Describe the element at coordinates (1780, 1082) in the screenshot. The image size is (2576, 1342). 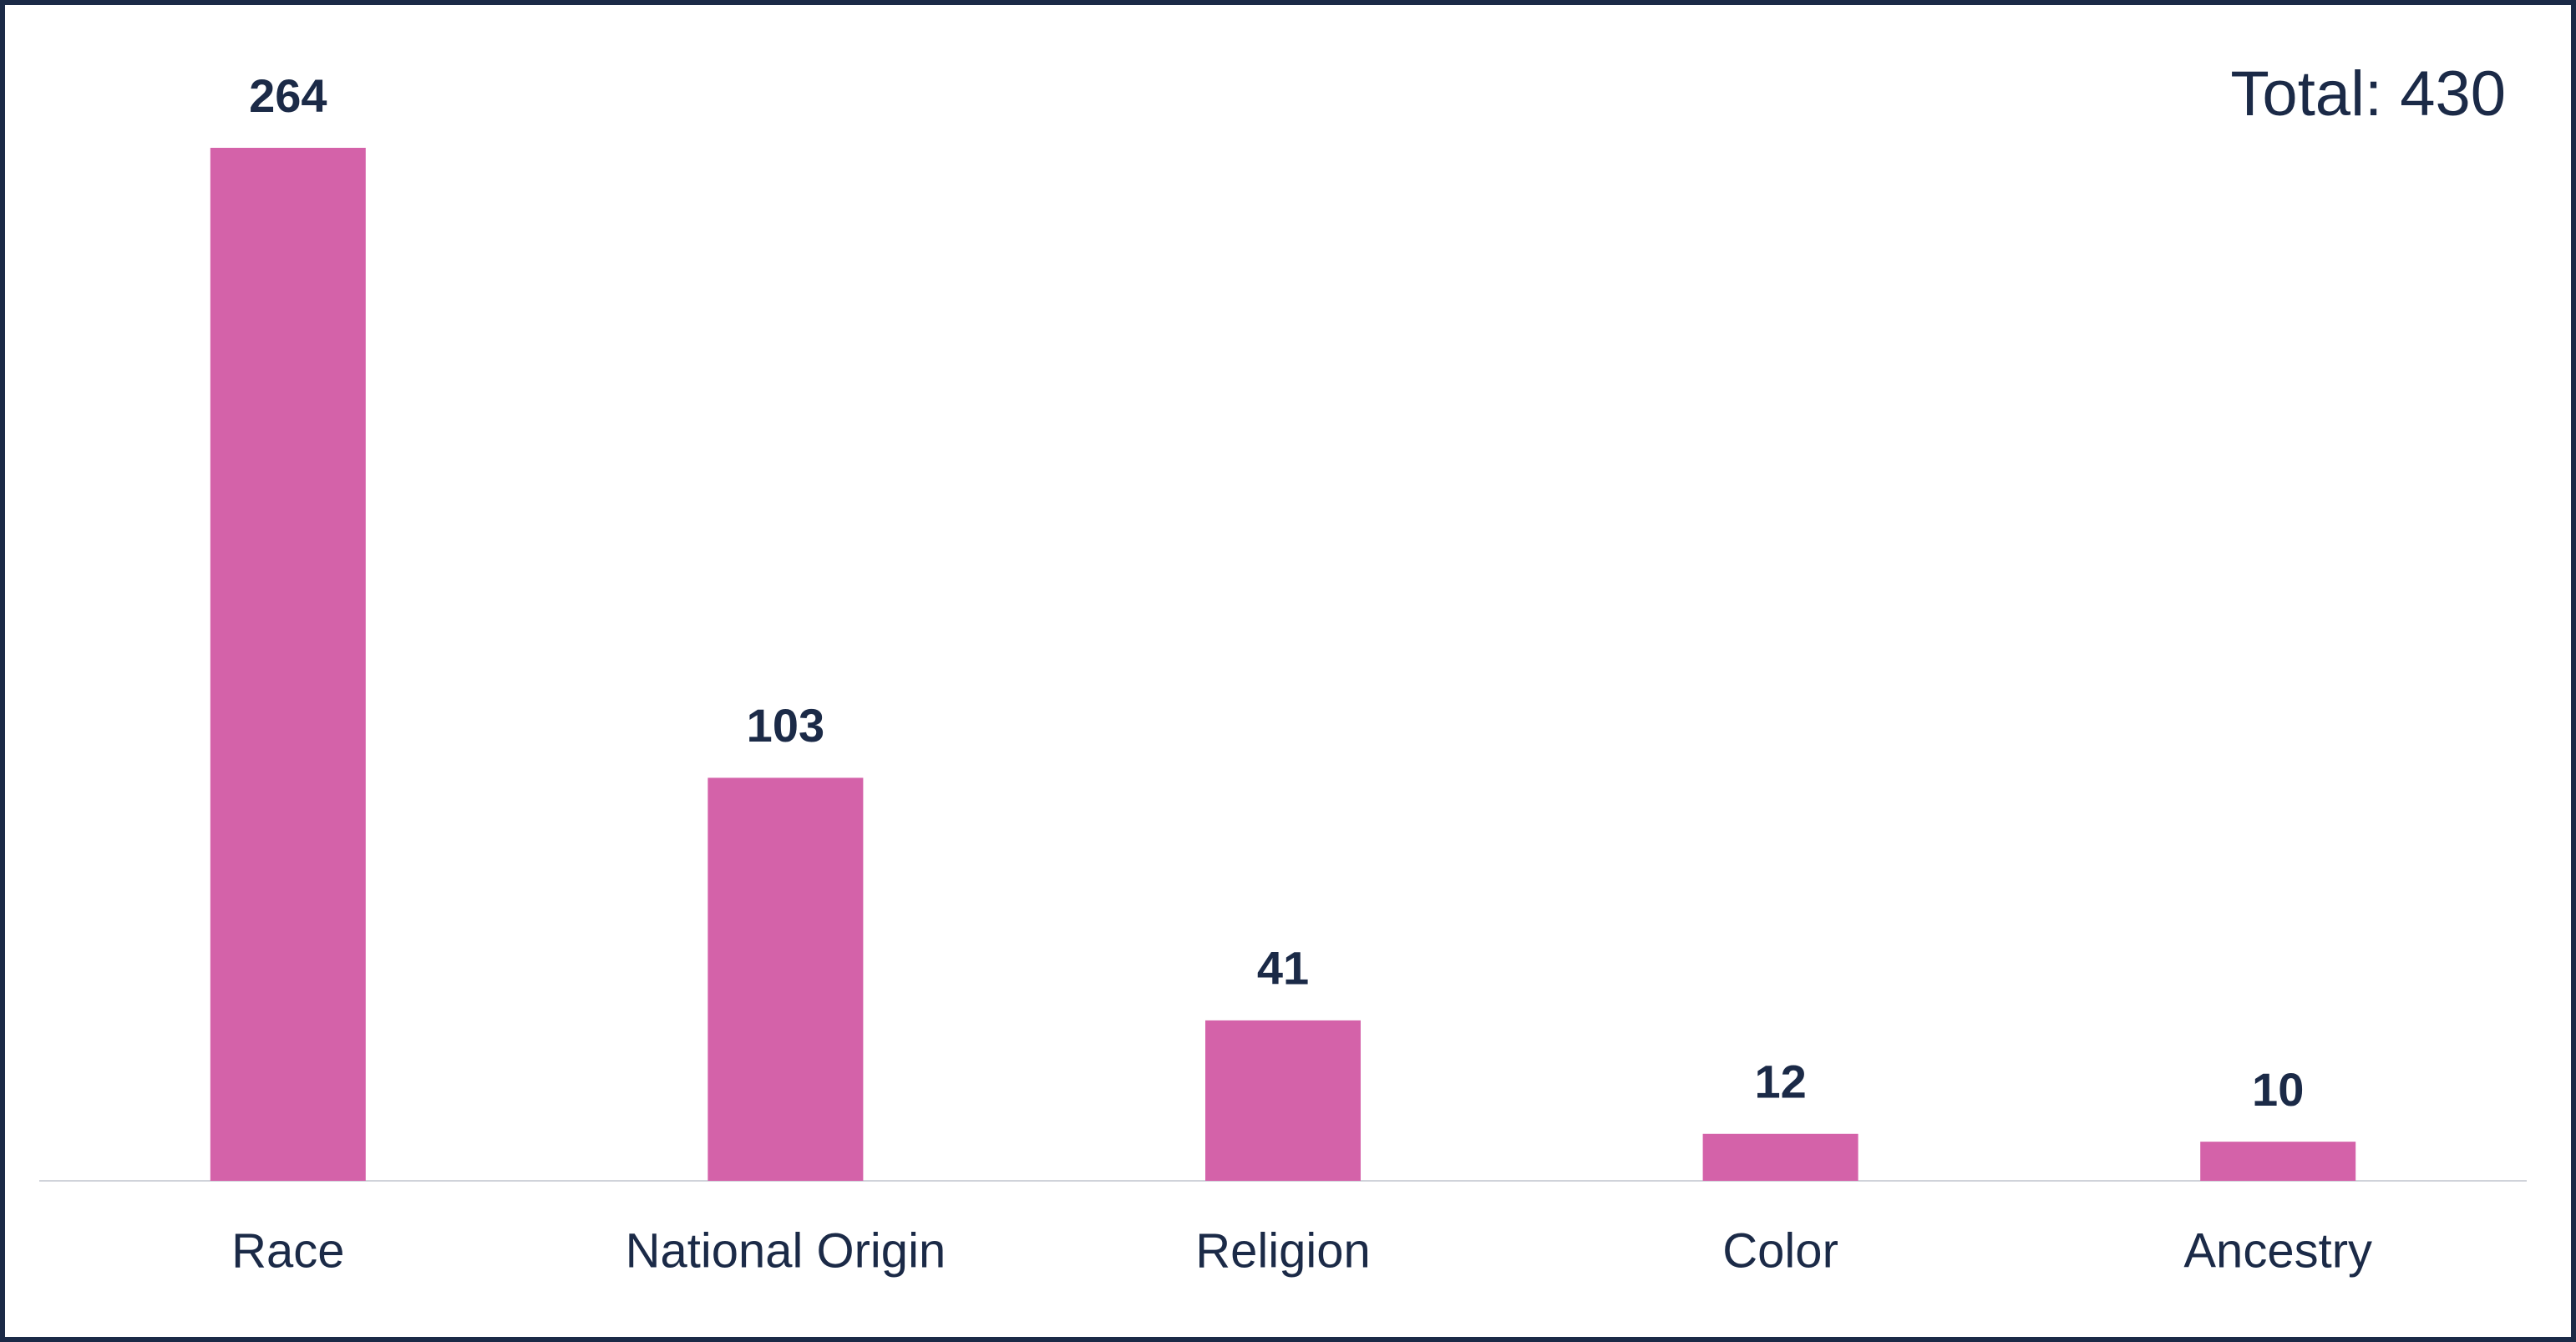
I see `value-label: 12` at that location.